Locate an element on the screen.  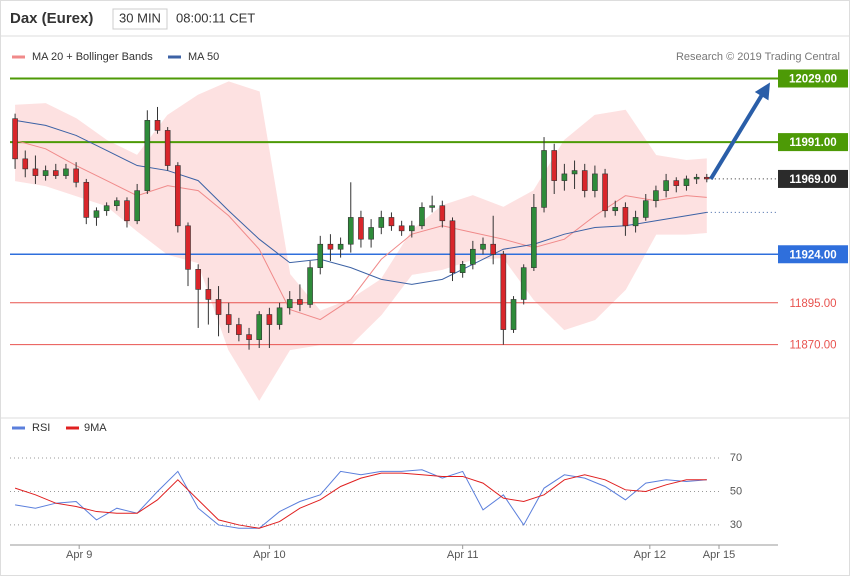
y-tick-label: 70 is located at coordinates (736, 458).